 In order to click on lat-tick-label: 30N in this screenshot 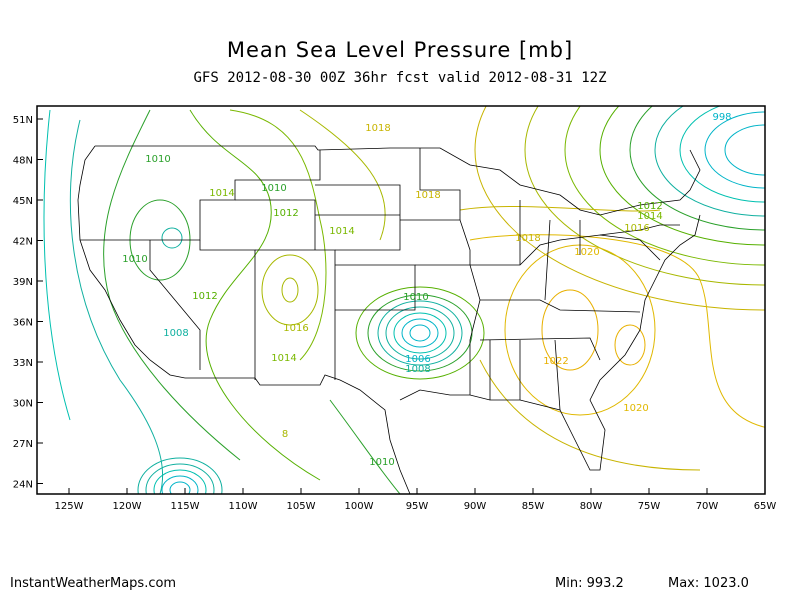, I will do `click(23, 404)`.